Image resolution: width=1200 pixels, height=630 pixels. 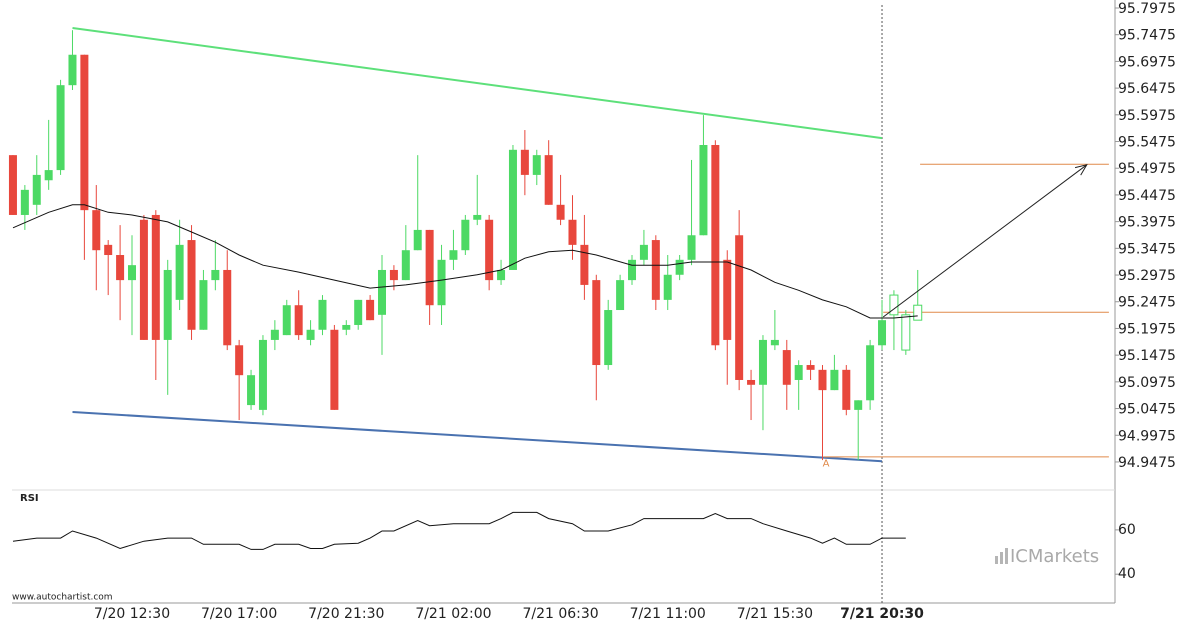 I want to click on y-tick-label: 95.1975, so click(x=1147, y=329).